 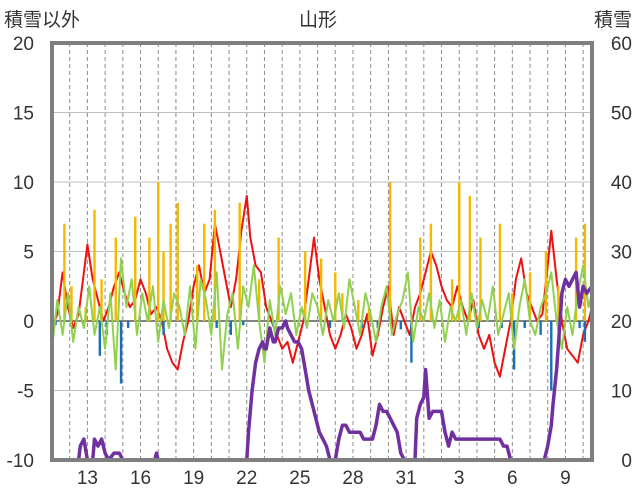 I want to click on right-tick-label: 30, so click(x=621, y=253).